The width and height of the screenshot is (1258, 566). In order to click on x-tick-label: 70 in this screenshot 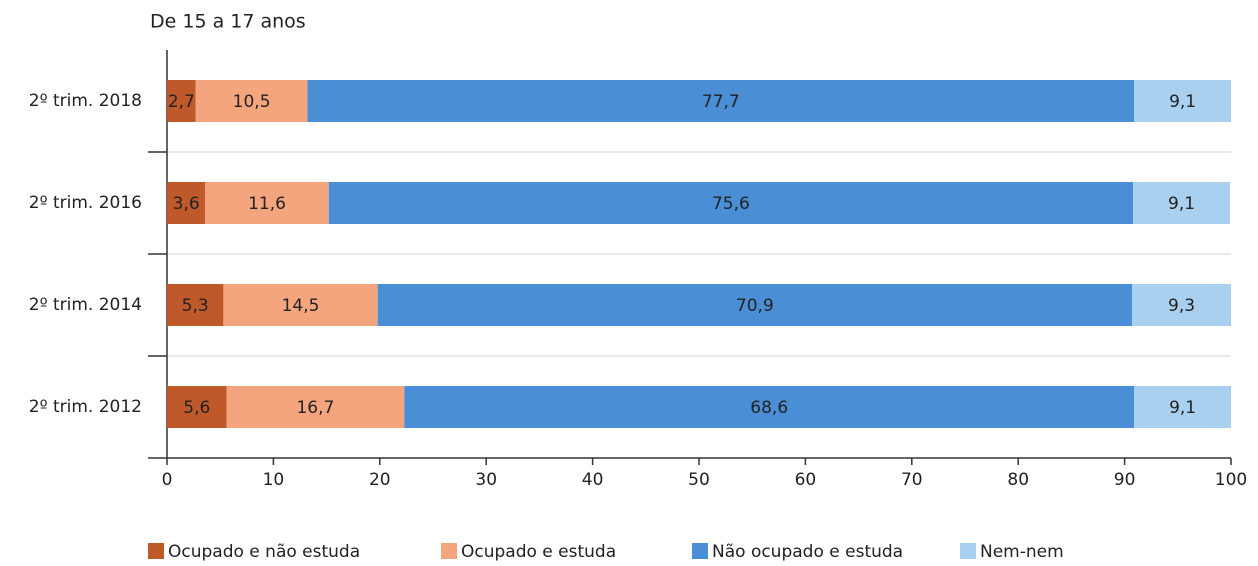, I will do `click(912, 480)`.